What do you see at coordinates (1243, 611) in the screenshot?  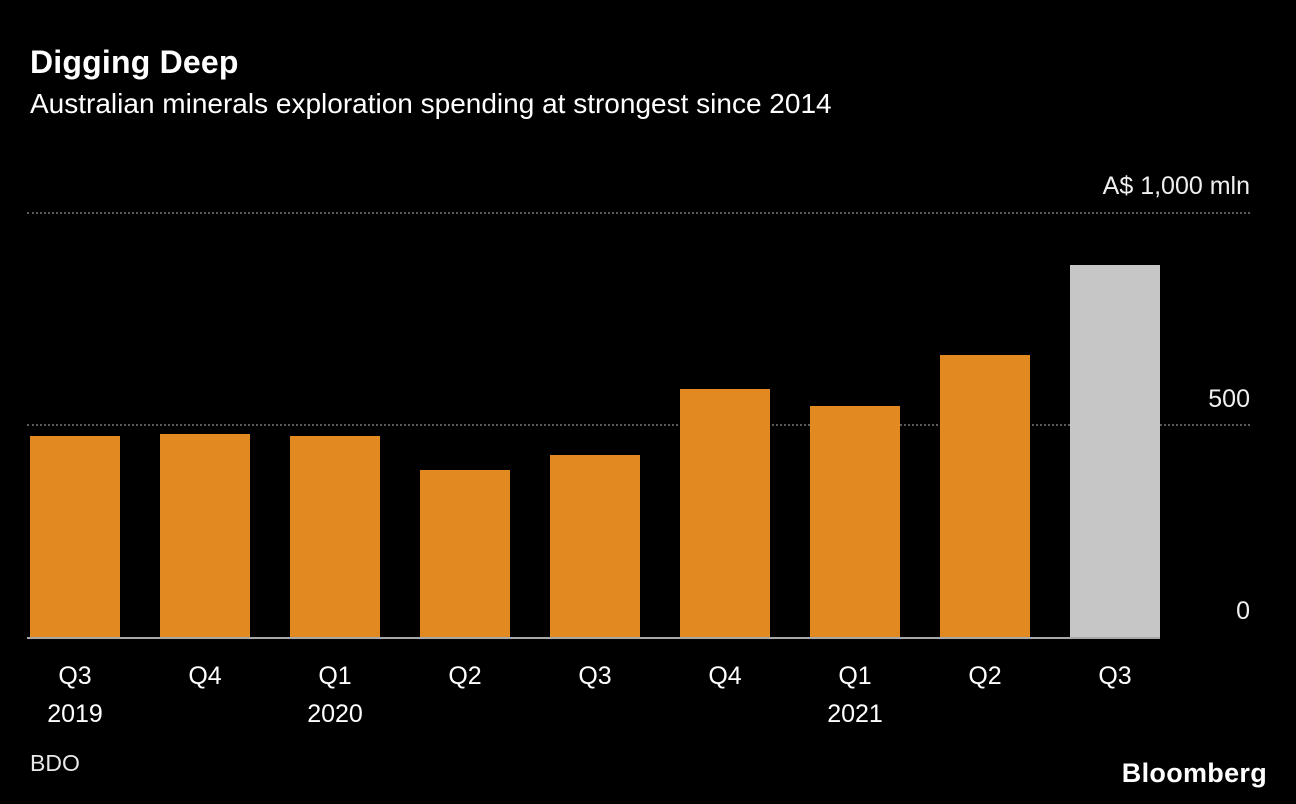 I see `y-axis-label-0: 0` at bounding box center [1243, 611].